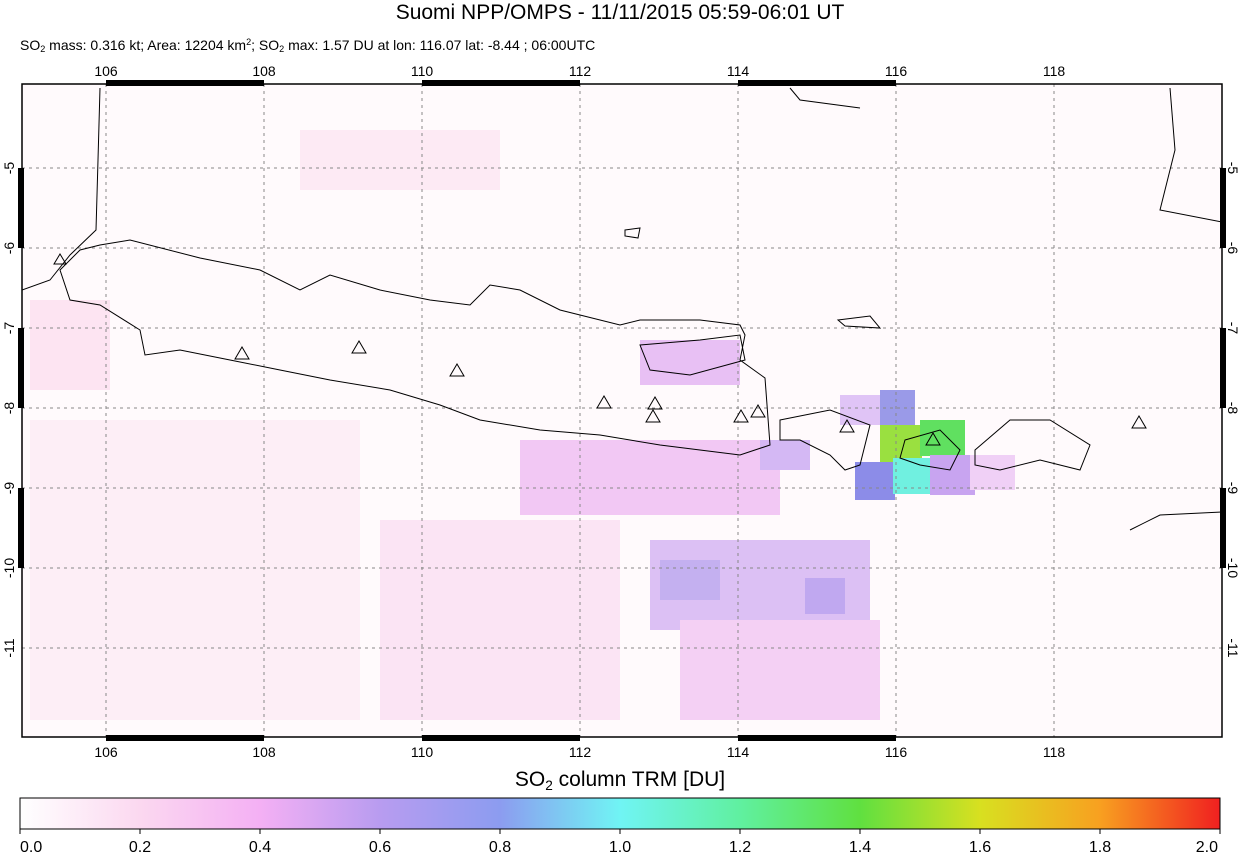  What do you see at coordinates (1100, 847) in the screenshot?
I see `colorbar-tick-label: 1.8` at bounding box center [1100, 847].